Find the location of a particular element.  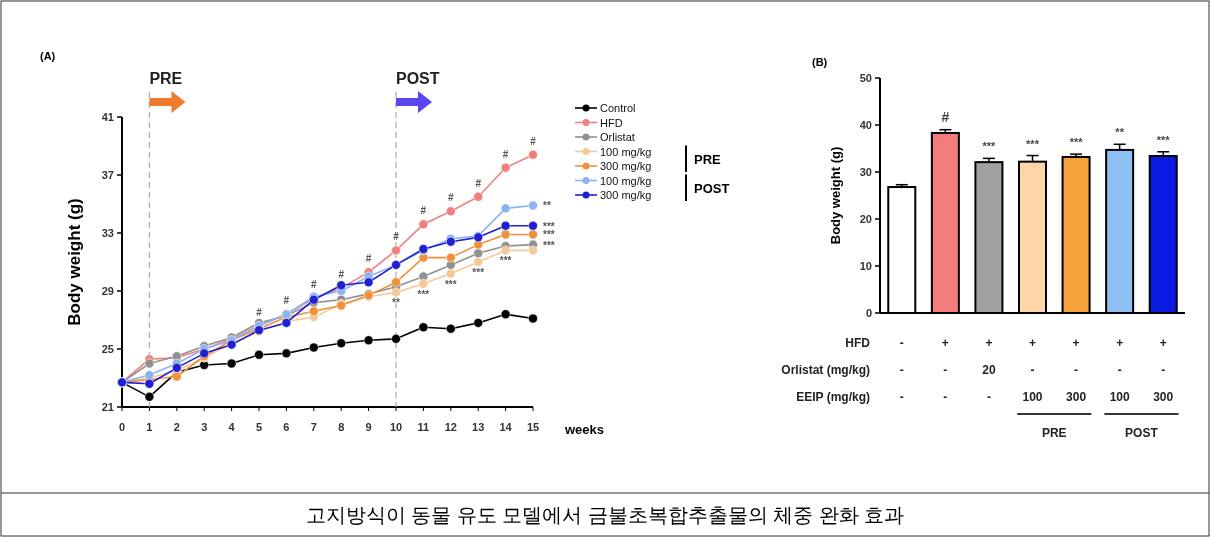

y-tick-label: 10 is located at coordinates (865, 266).